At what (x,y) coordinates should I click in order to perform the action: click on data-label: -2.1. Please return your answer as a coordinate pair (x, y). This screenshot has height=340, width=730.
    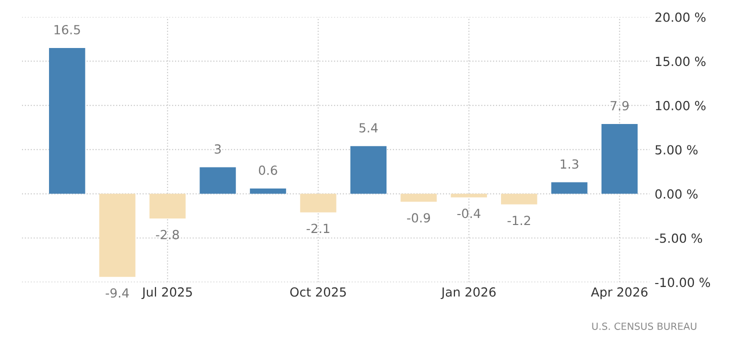
    Looking at the image, I should click on (318, 228).